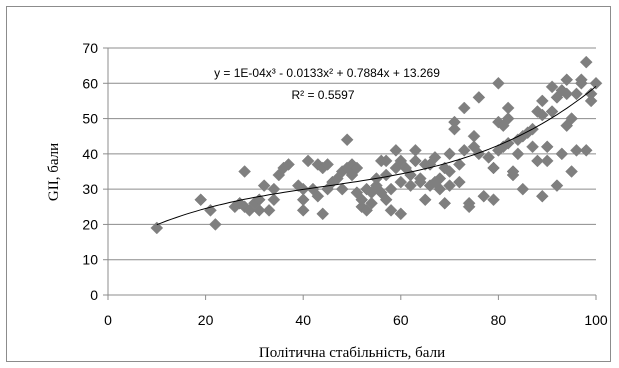 This screenshot has height=368, width=619. Describe the element at coordinates (499, 320) in the screenshot. I see `x-tick-label: 80` at that location.